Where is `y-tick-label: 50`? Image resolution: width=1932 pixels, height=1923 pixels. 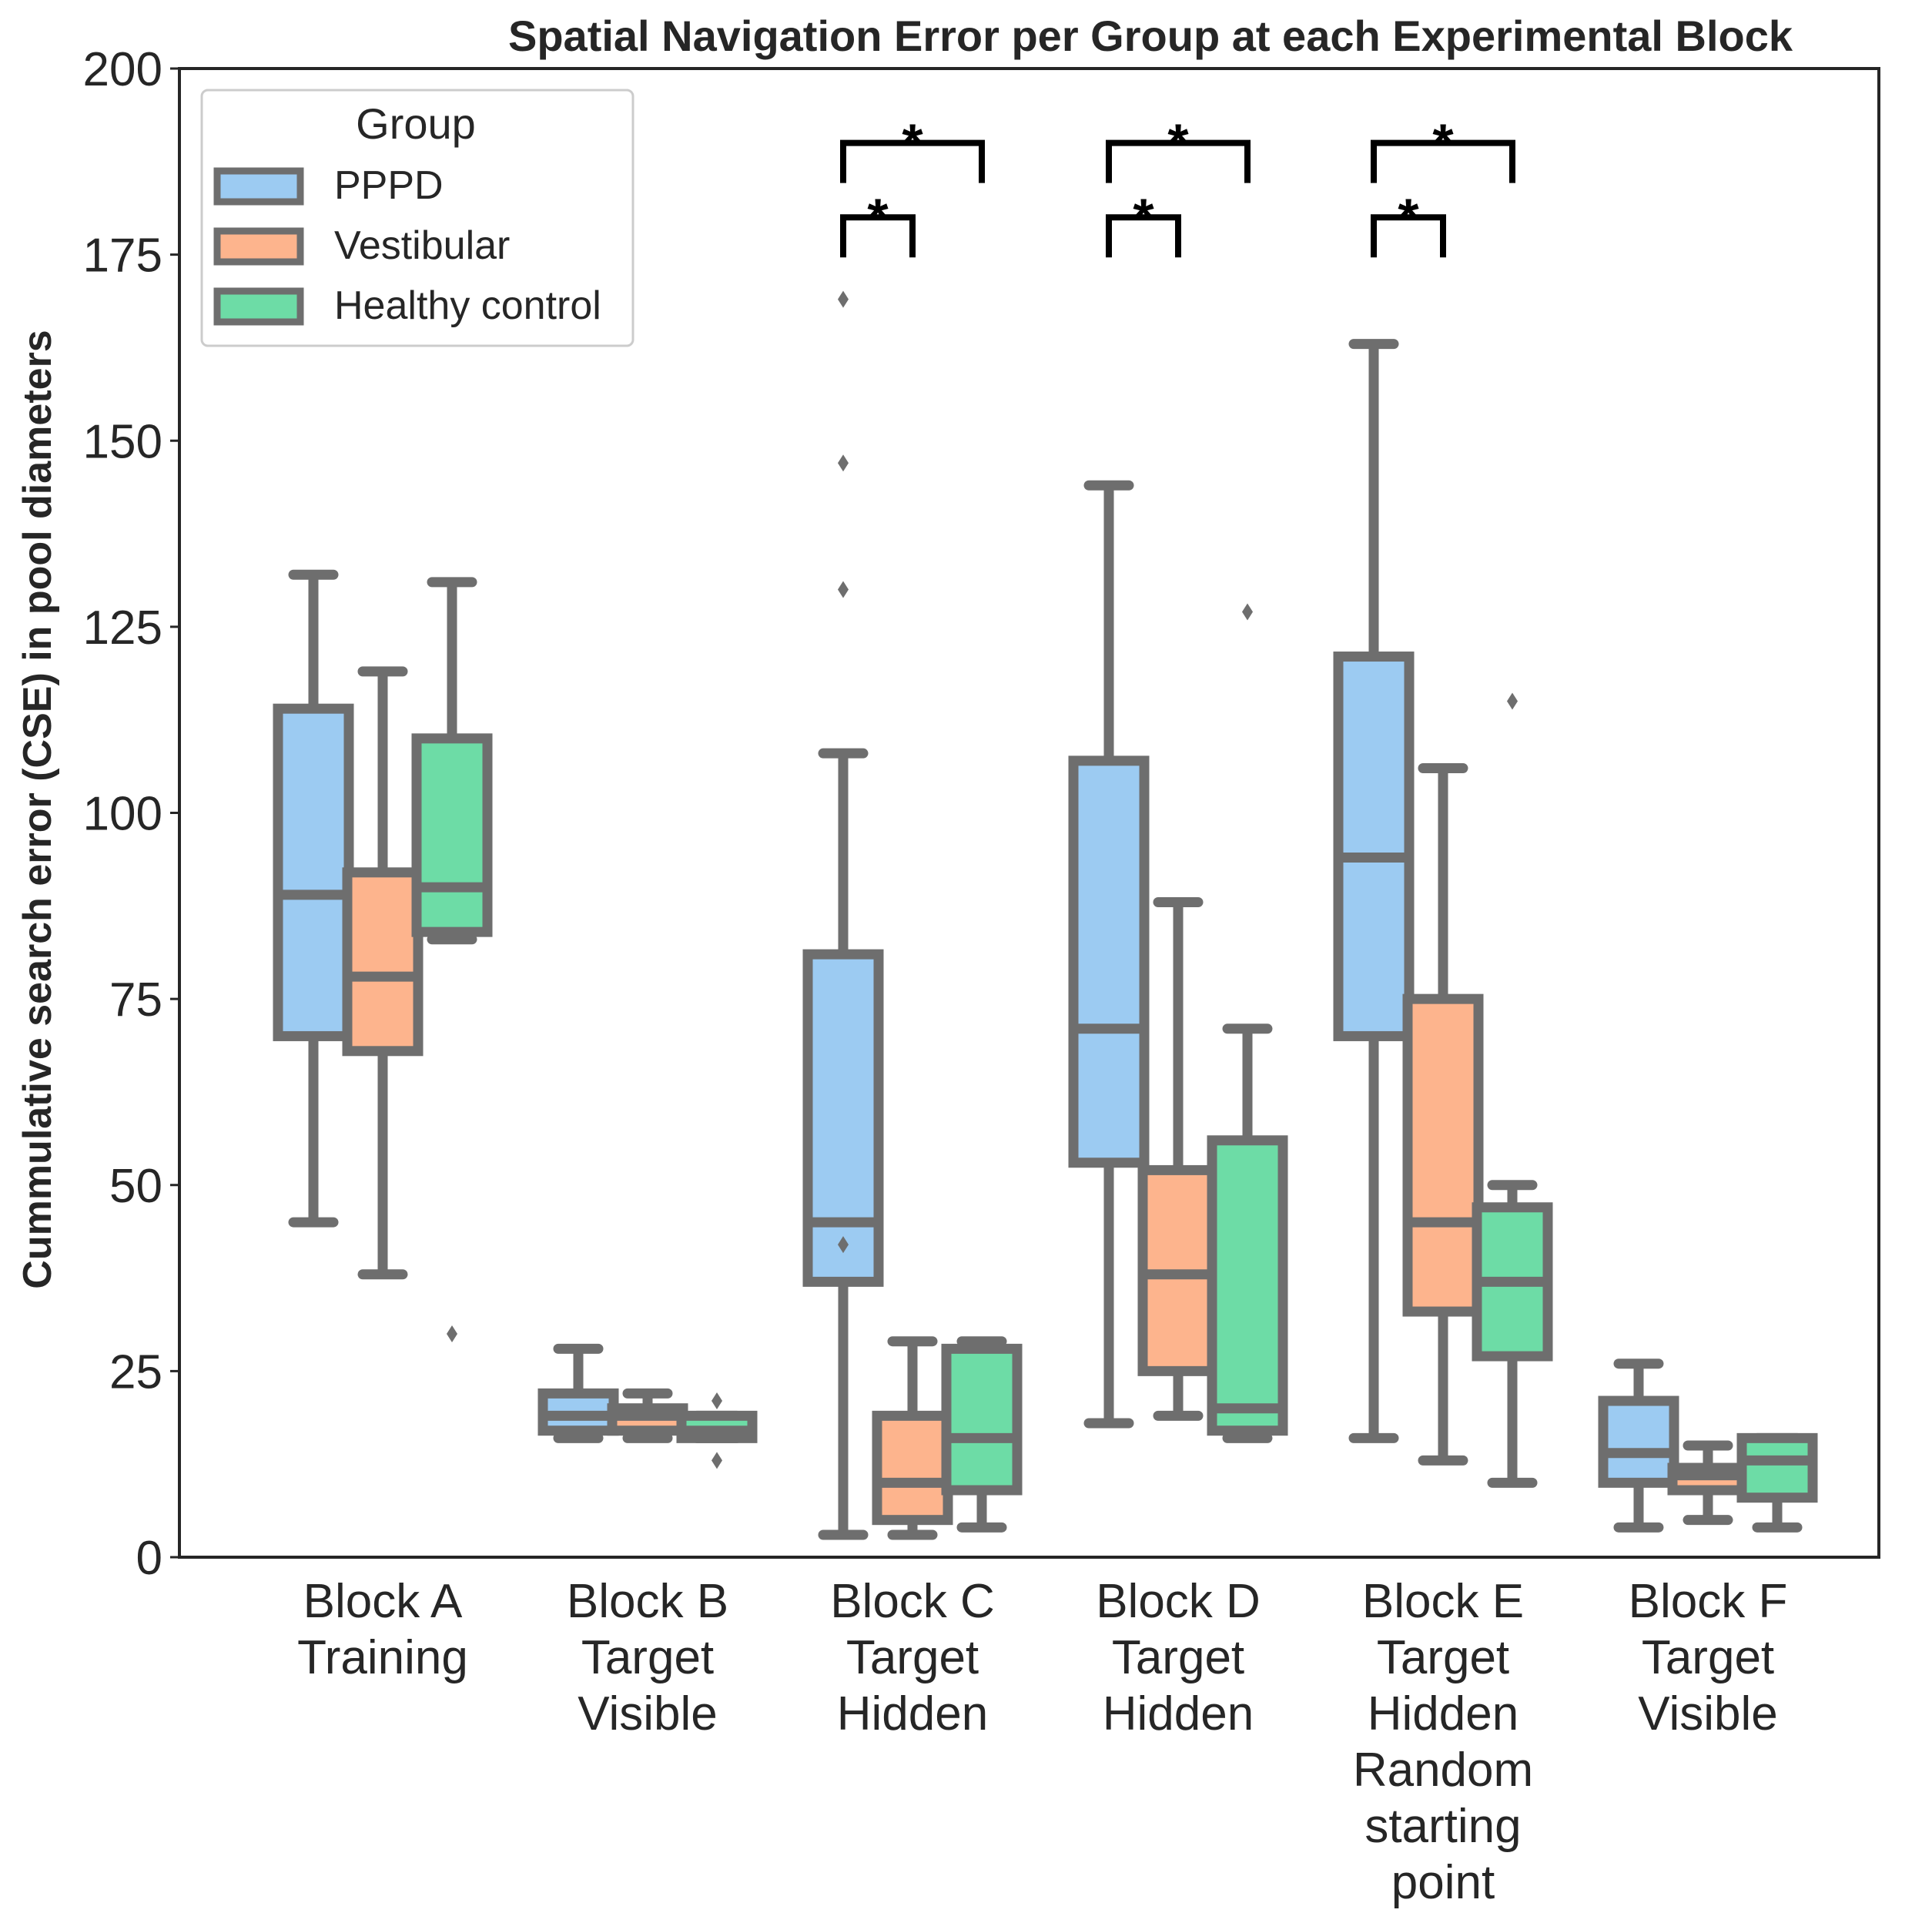
y-tick-label: 50 is located at coordinates (135, 1187).